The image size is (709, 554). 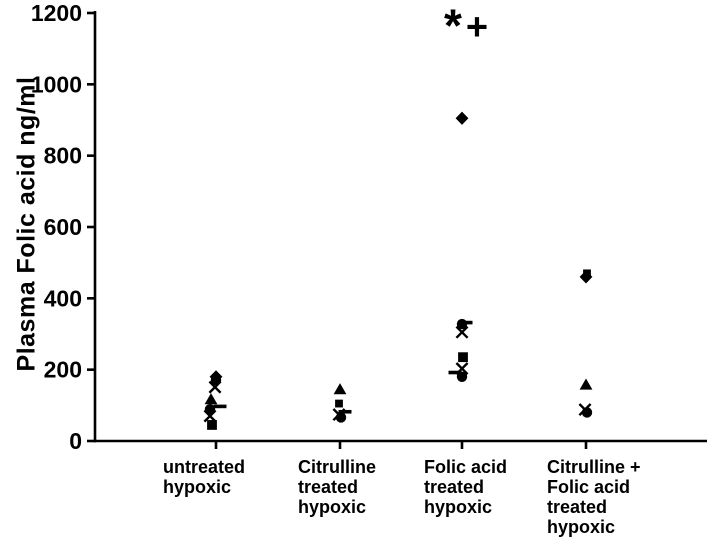 What do you see at coordinates (63, 227) in the screenshot?
I see `y-tick-label: 600` at bounding box center [63, 227].